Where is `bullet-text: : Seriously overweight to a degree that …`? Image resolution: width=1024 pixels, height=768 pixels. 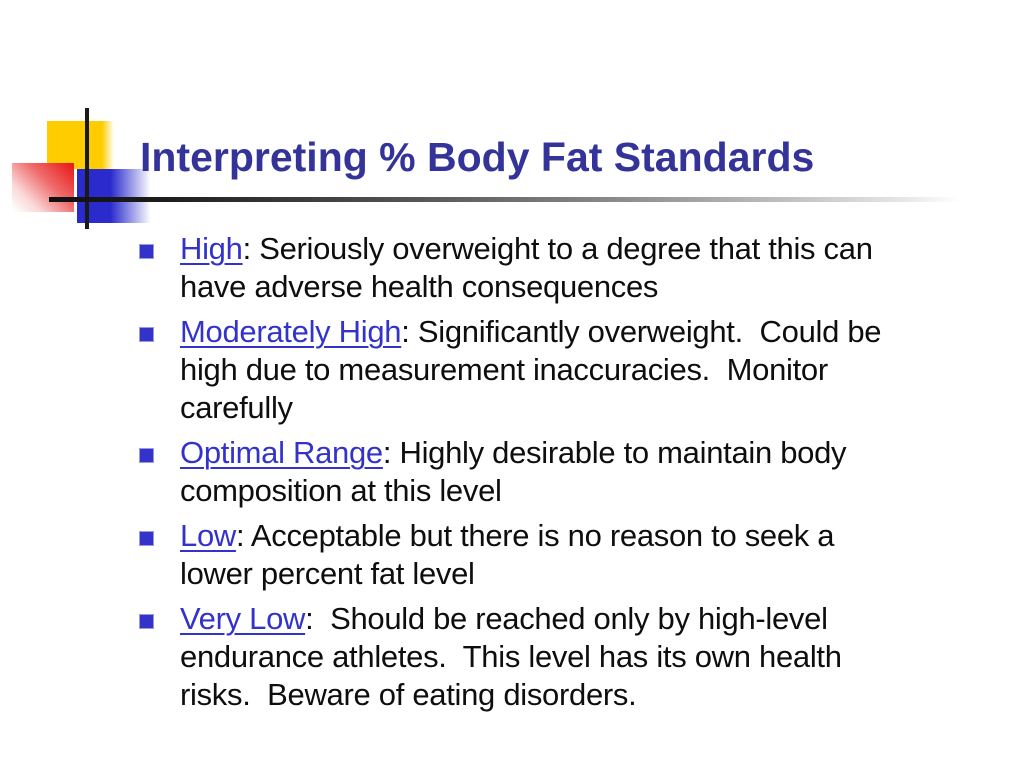 bullet-text: : Seriously overweight to a degree that … is located at coordinates (526, 267).